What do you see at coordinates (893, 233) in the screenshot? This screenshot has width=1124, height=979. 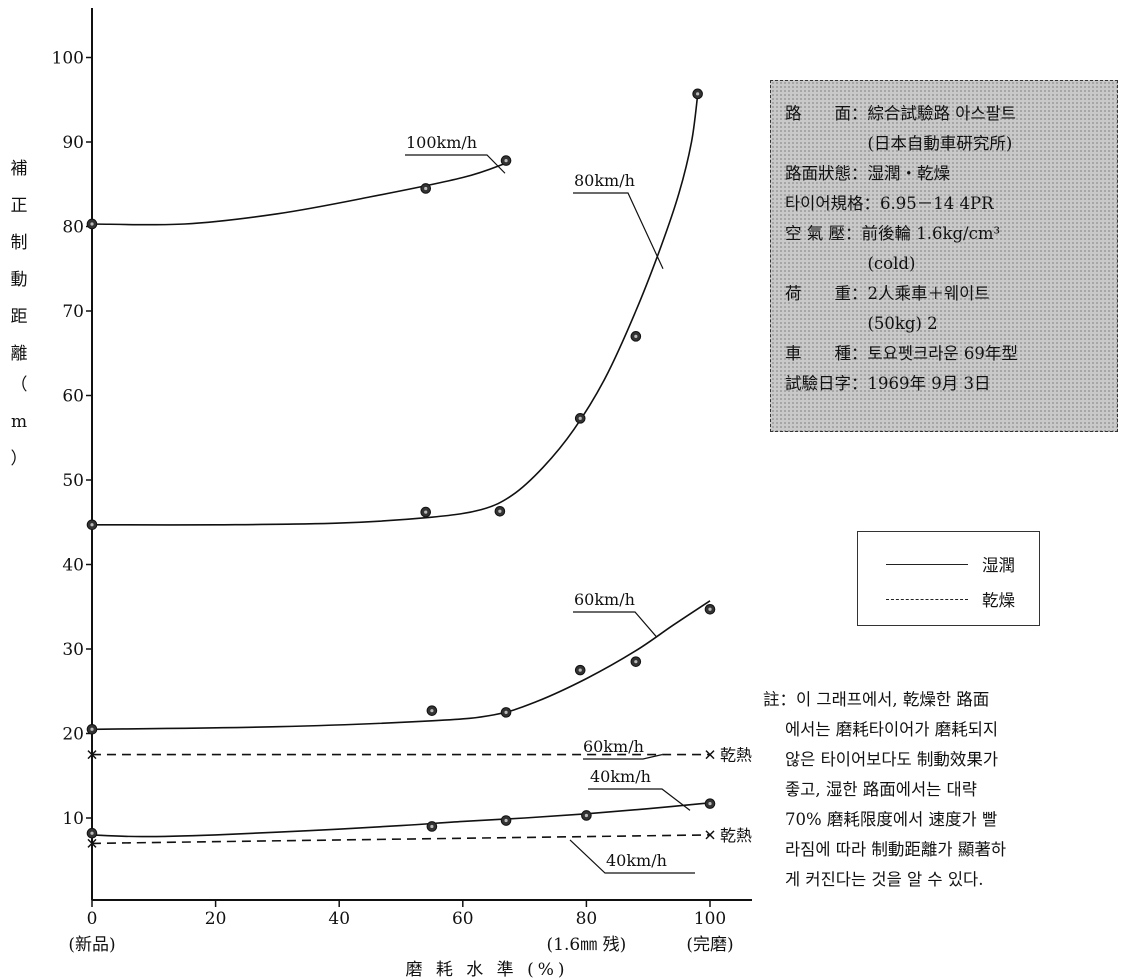 I see `condition-air-pressure: 空 氣 壓：前後輪 1.6kg/cm³` at bounding box center [893, 233].